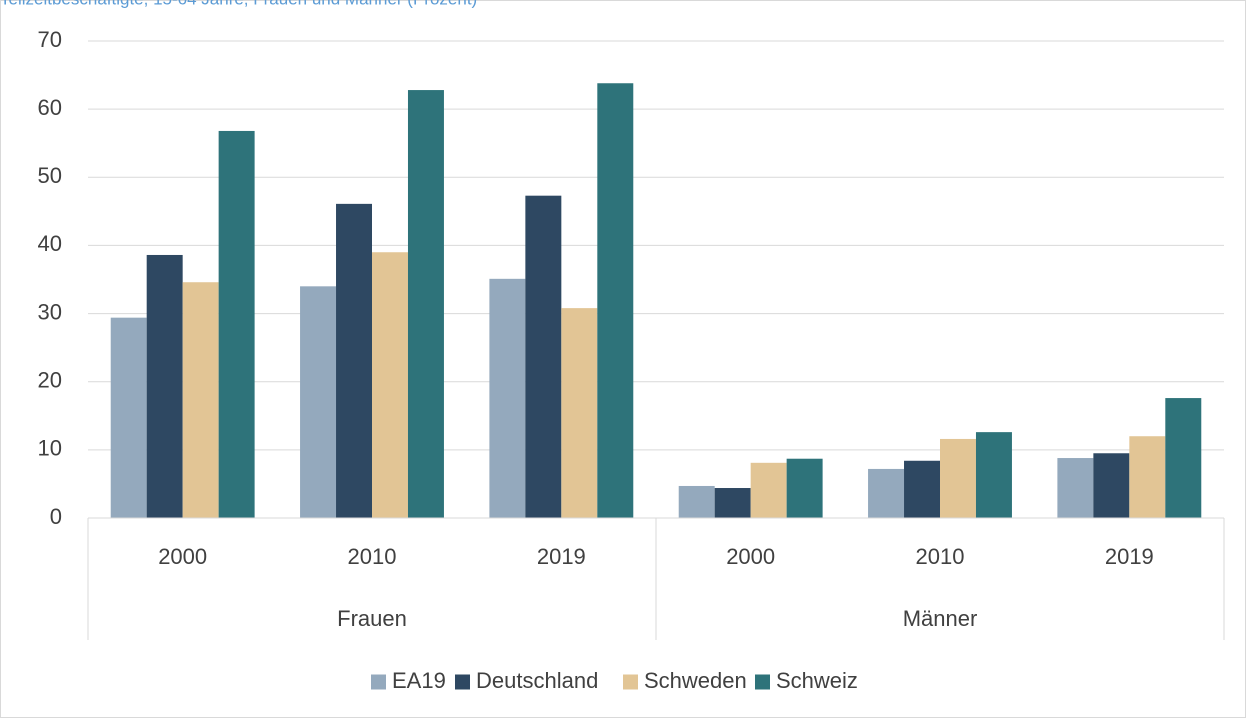  What do you see at coordinates (56, 516) in the screenshot?
I see `y-tick-label: 0` at bounding box center [56, 516].